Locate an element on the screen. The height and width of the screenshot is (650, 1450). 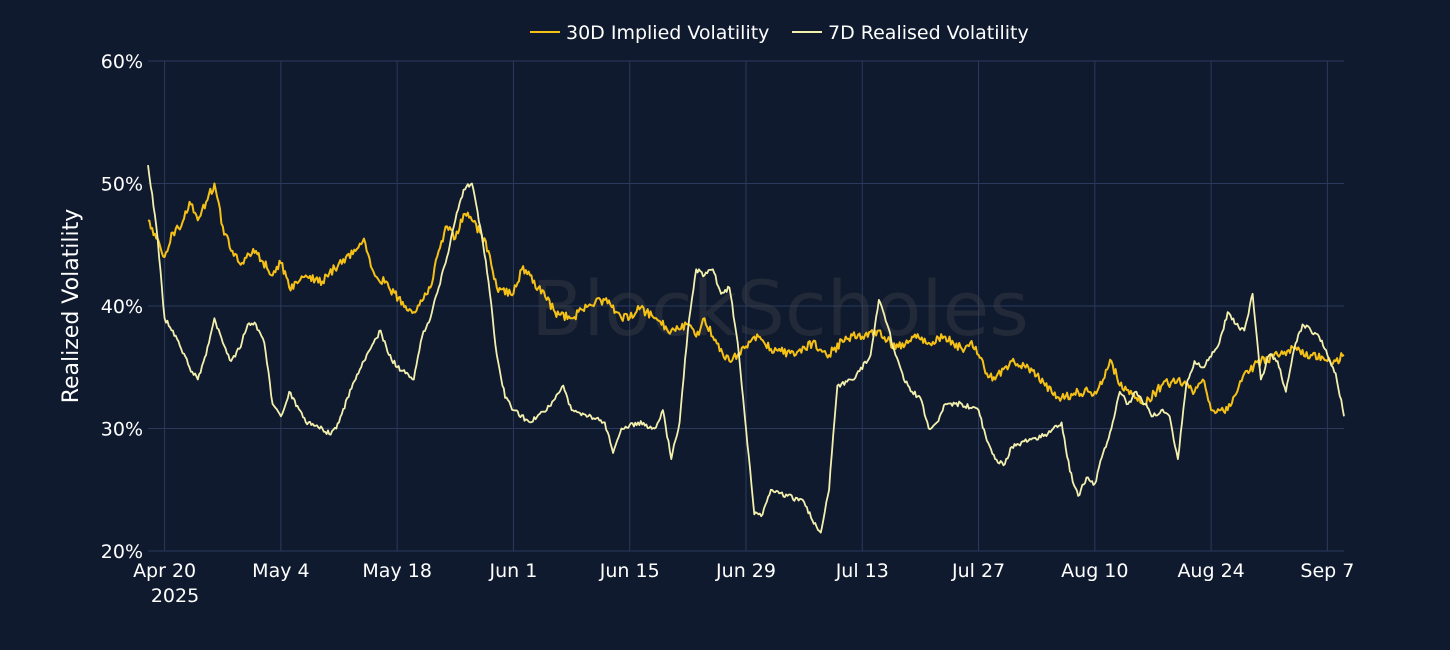
y-axis-ticks: 20% 30% 40% 50% 60% is located at coordinates (122, 307).